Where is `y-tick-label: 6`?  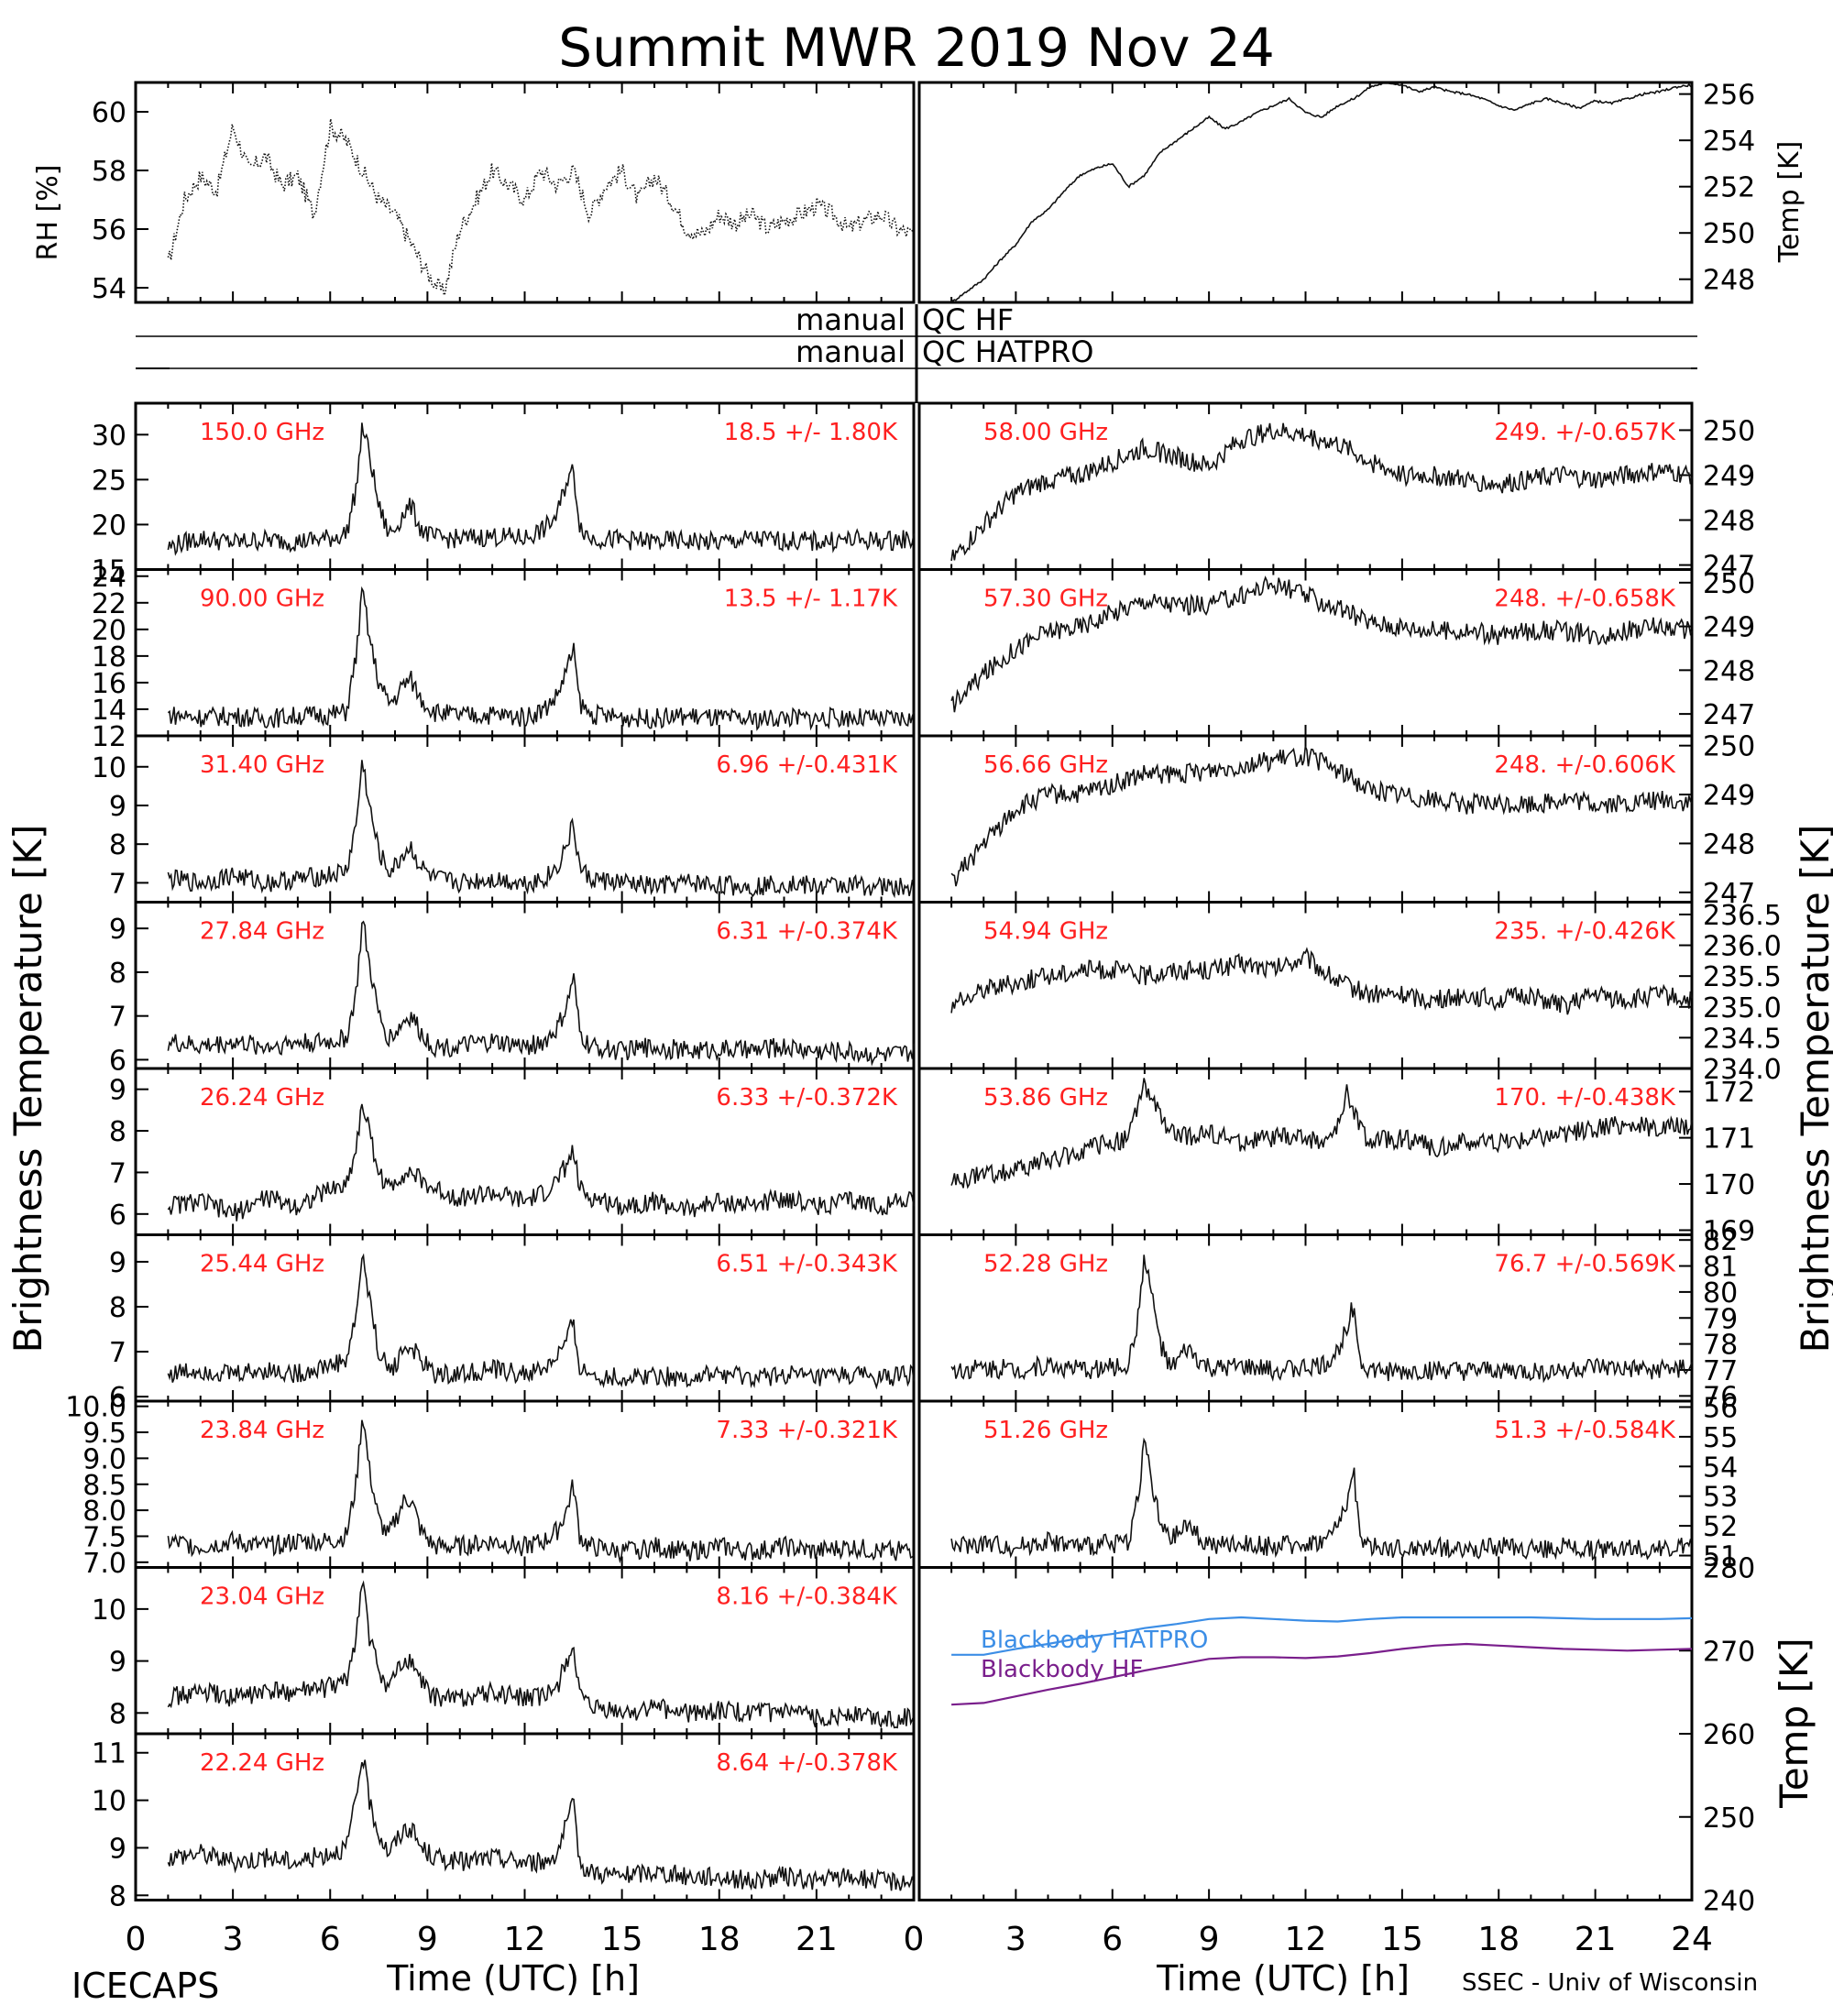 y-tick-label: 6 is located at coordinates (117, 1061).